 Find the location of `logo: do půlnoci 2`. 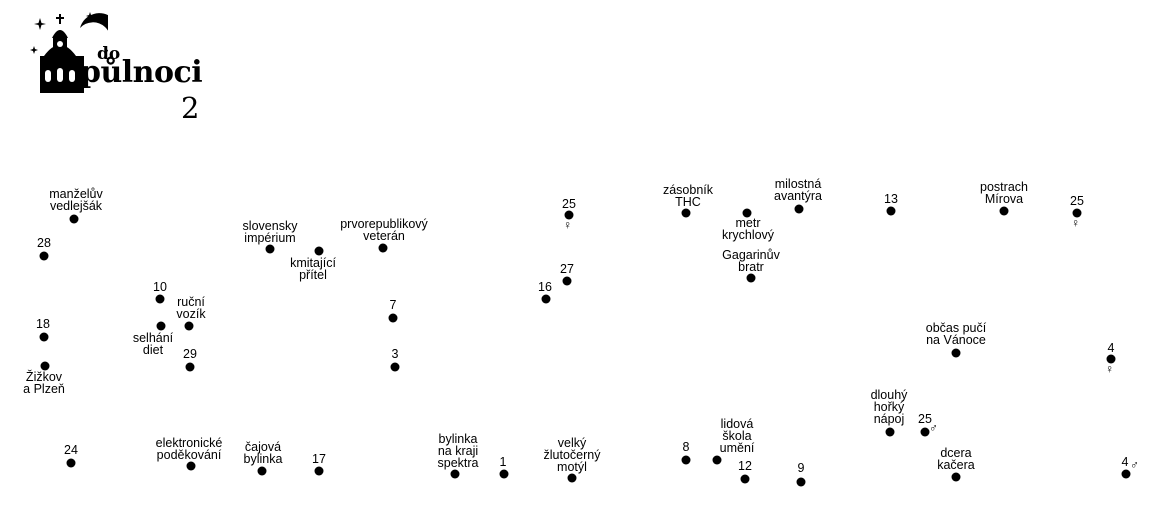

logo: do půlnoci 2 is located at coordinates (123, 67).